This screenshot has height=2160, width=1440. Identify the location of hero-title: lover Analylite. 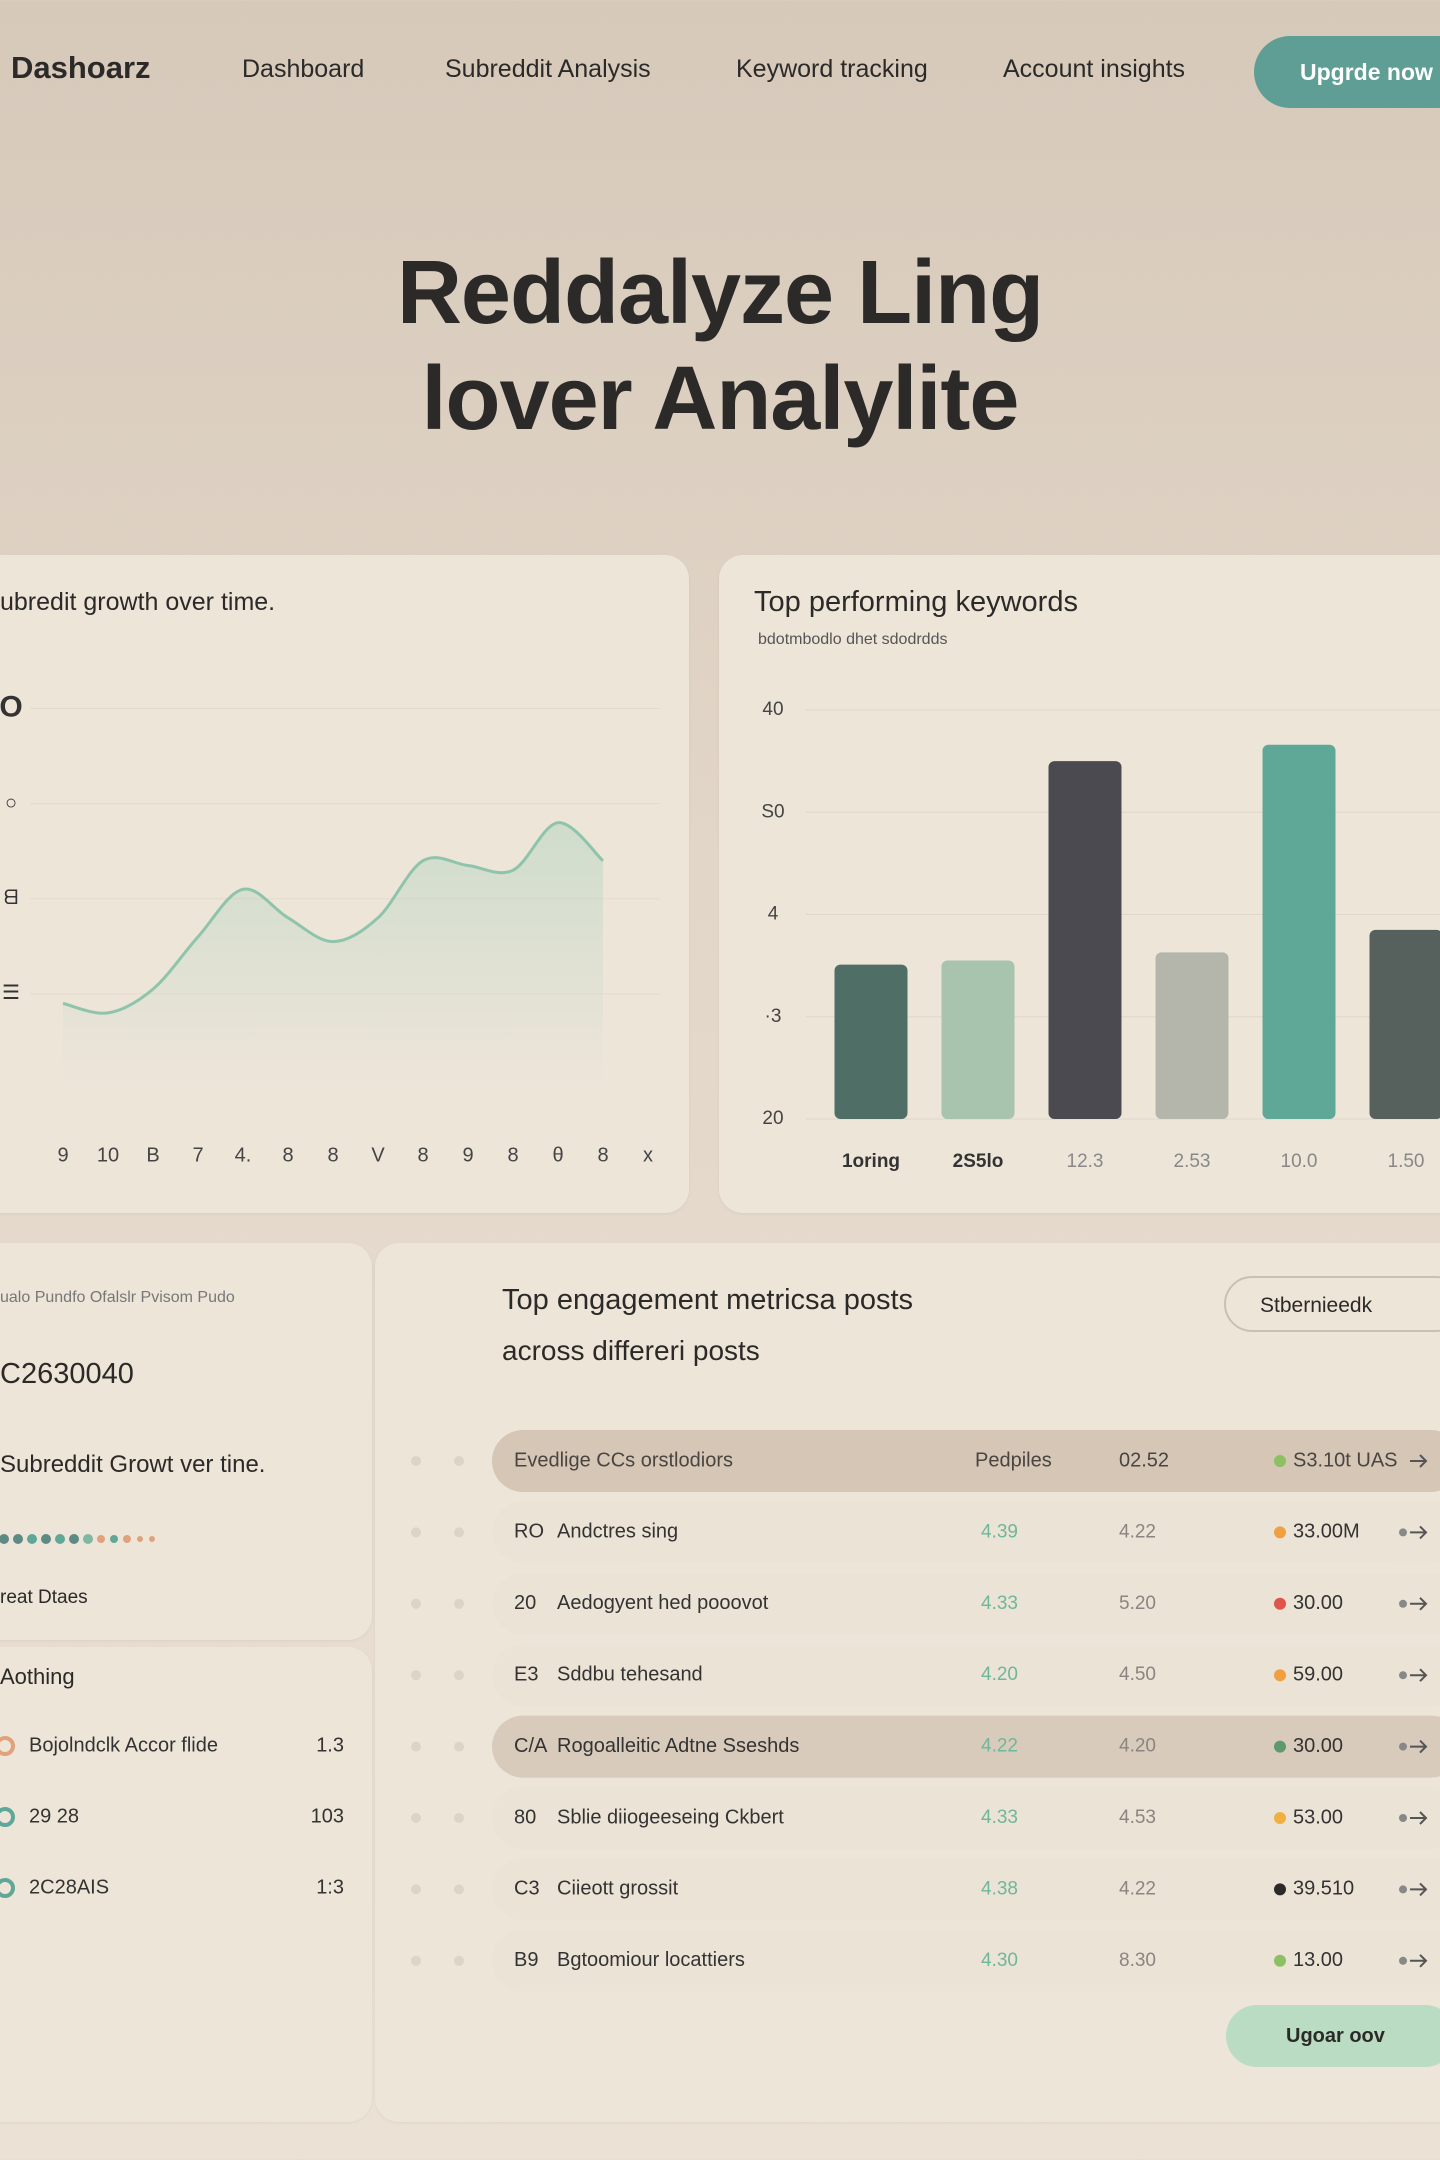
(720, 399).